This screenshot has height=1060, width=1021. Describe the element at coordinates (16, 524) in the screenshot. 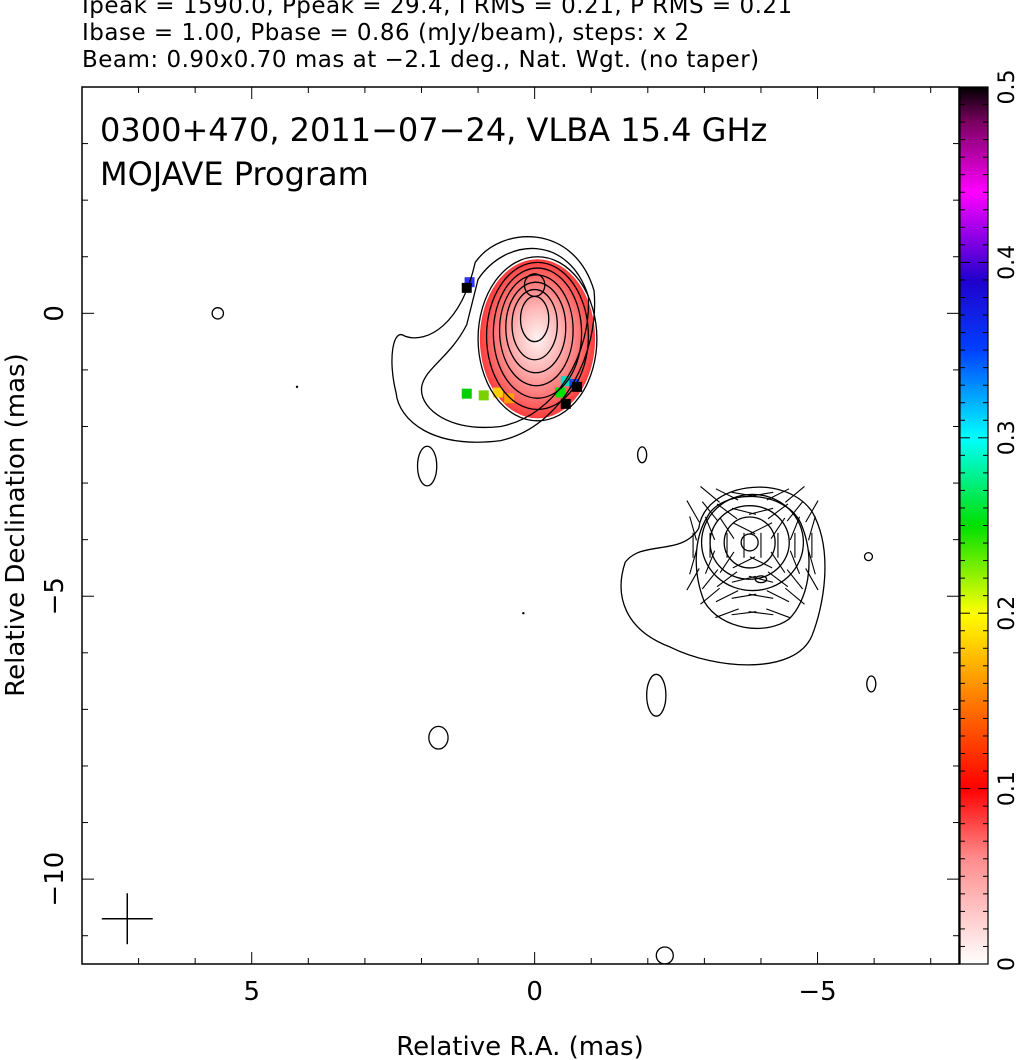

I see `y-axis-label: Relative Declination (mas)` at that location.